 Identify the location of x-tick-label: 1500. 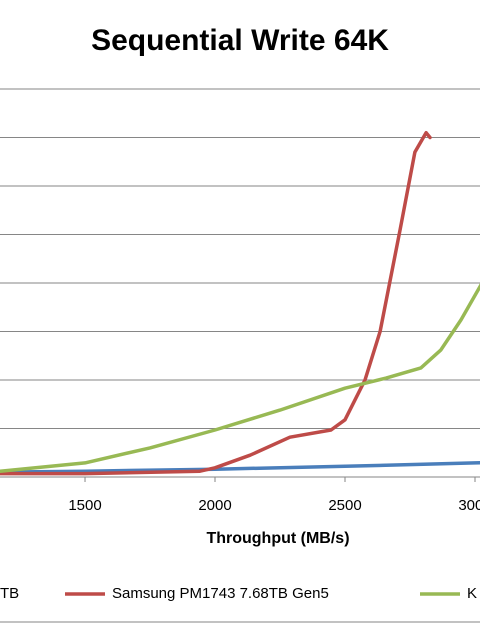
(84, 505).